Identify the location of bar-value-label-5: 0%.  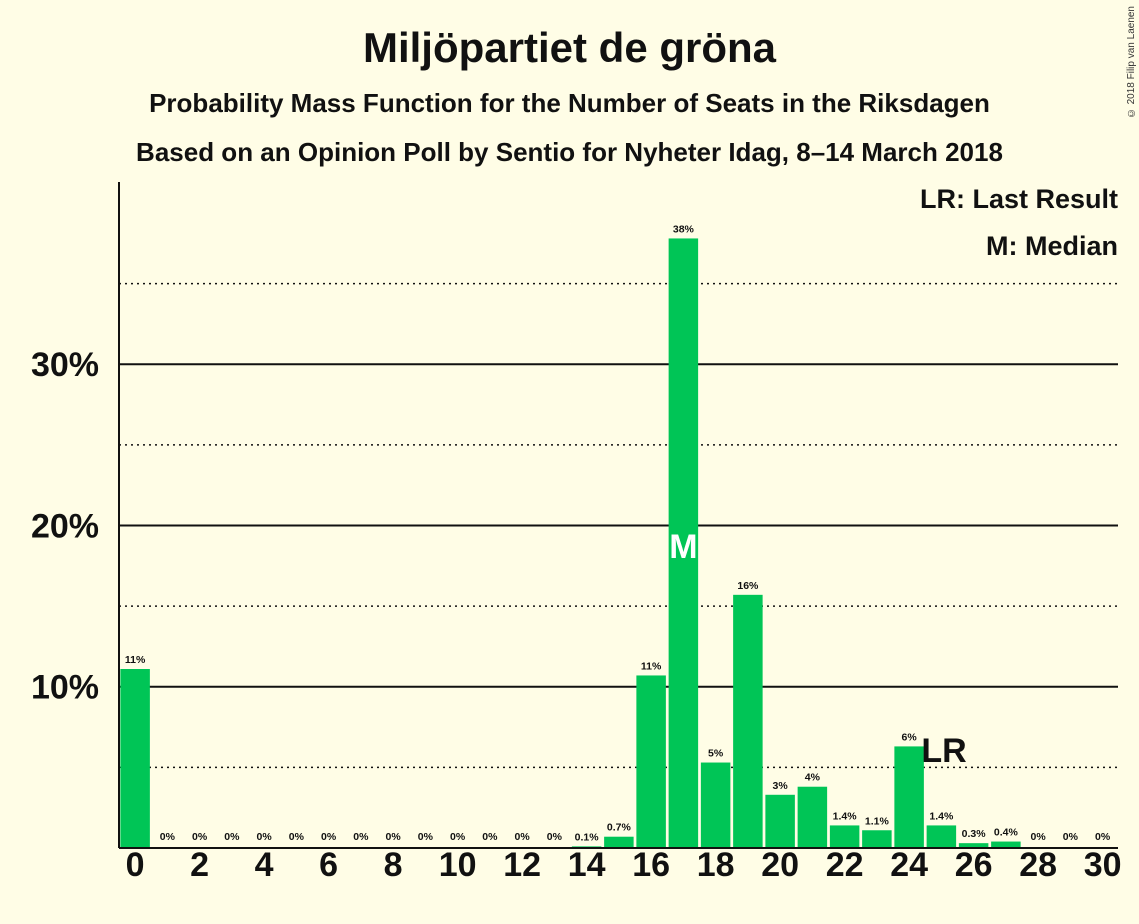
(297, 837).